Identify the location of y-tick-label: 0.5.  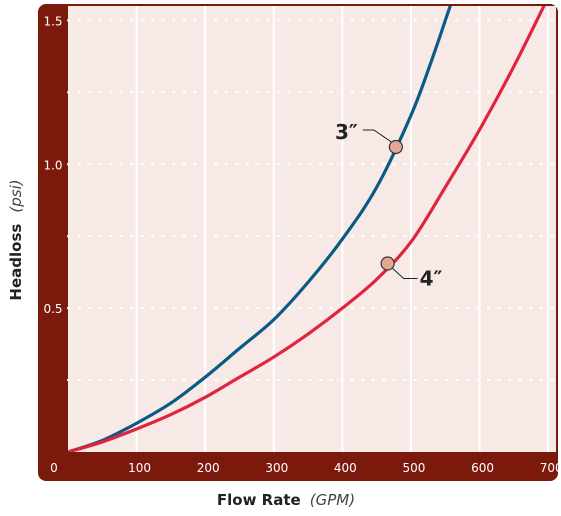
(52, 309).